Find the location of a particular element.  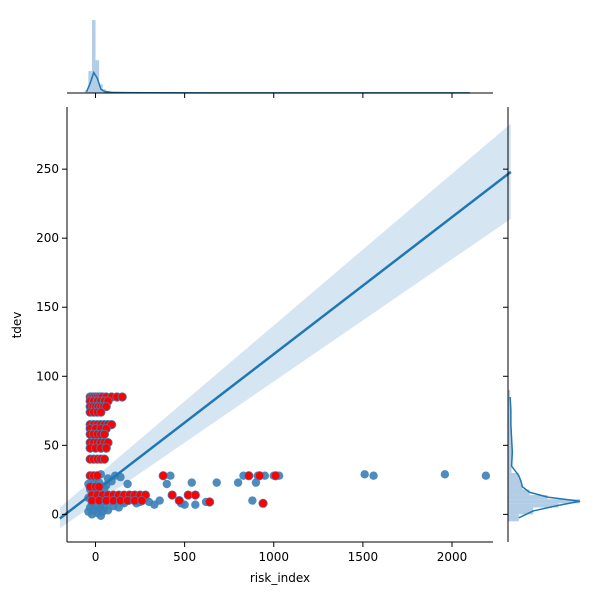

y-tick-label-5: 250 is located at coordinates (47, 169).